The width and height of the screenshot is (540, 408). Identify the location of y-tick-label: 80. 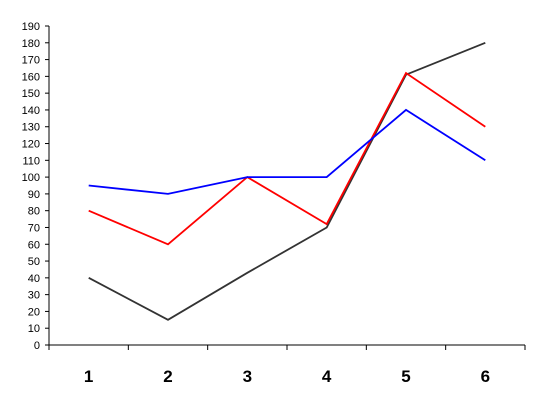
(34, 212).